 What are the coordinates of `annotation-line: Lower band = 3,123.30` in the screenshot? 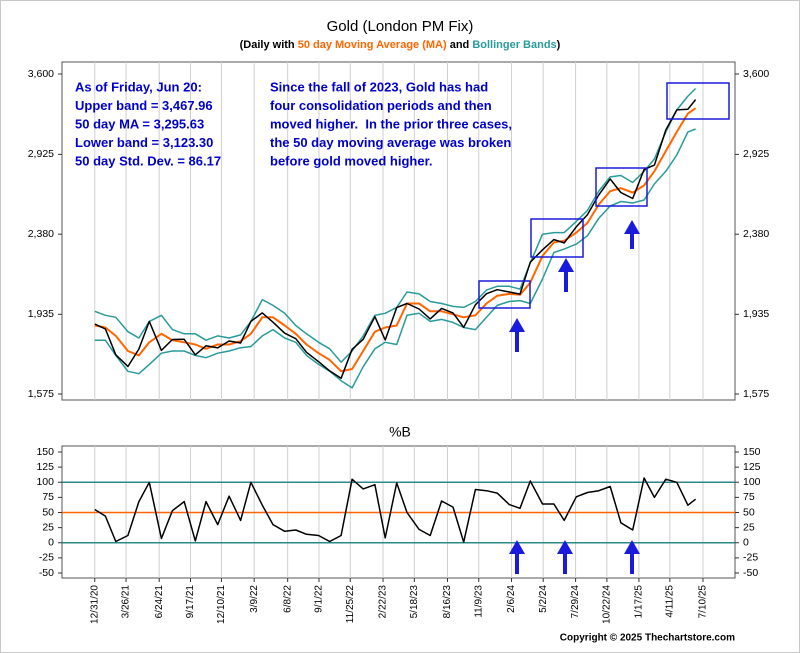 It's located at (144, 142).